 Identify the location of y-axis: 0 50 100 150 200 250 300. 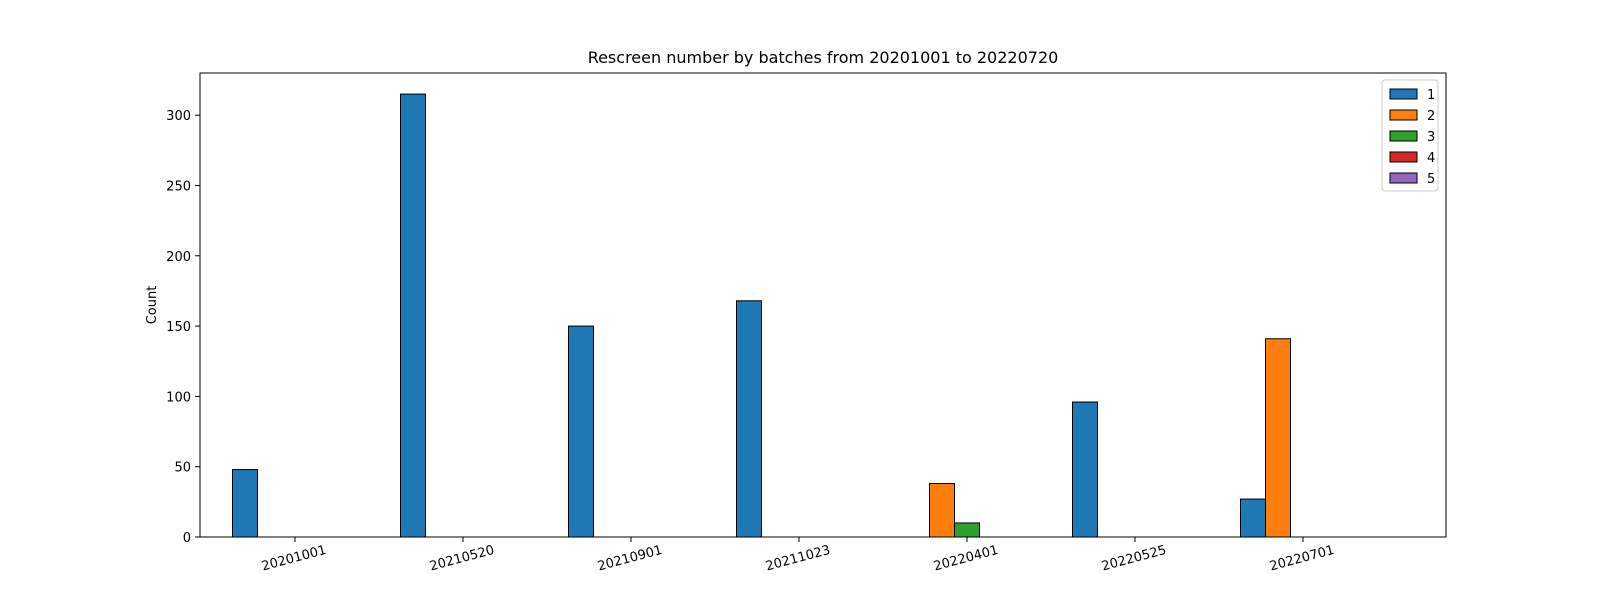
(183, 327).